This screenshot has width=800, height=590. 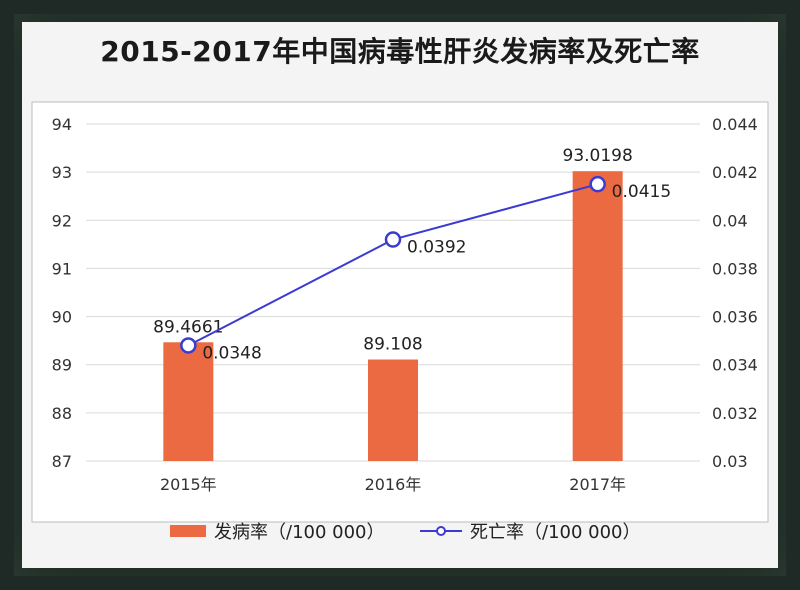 I want to click on y-right-tick-label: 0.034, so click(x=735, y=365).